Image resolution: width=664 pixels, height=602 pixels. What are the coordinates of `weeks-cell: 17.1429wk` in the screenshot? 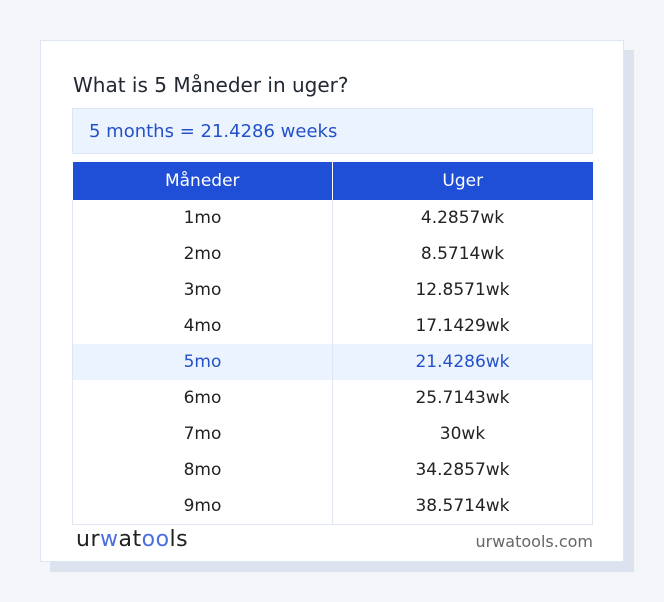 It's located at (462, 326).